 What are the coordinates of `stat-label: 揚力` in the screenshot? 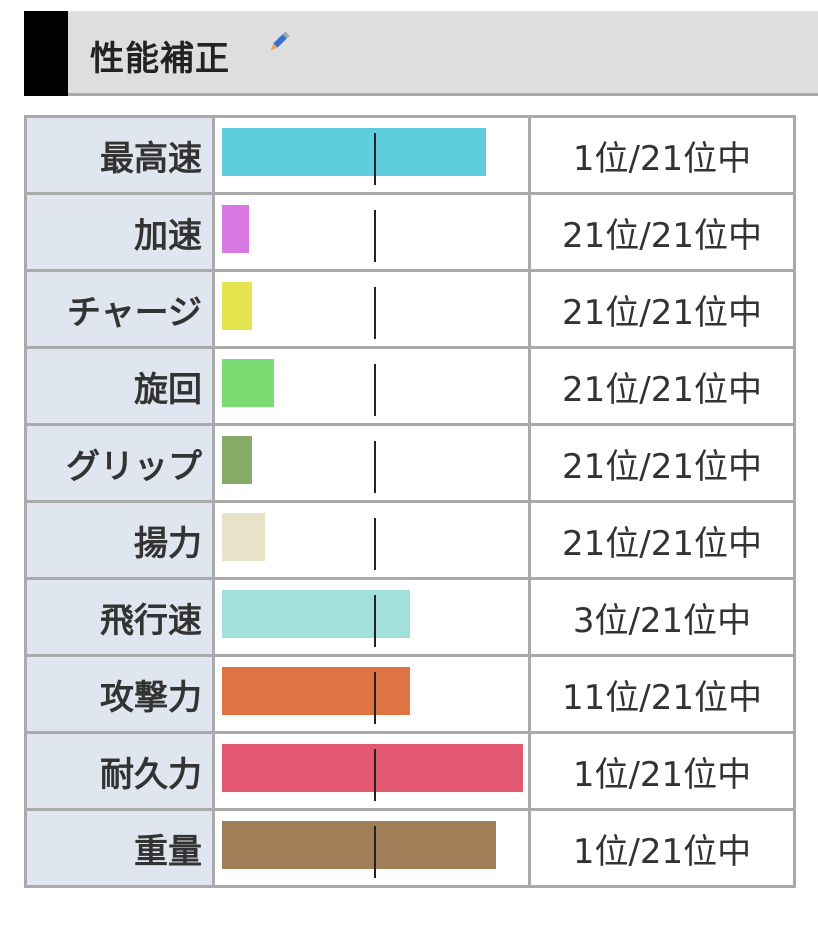 It's located at (119, 540).